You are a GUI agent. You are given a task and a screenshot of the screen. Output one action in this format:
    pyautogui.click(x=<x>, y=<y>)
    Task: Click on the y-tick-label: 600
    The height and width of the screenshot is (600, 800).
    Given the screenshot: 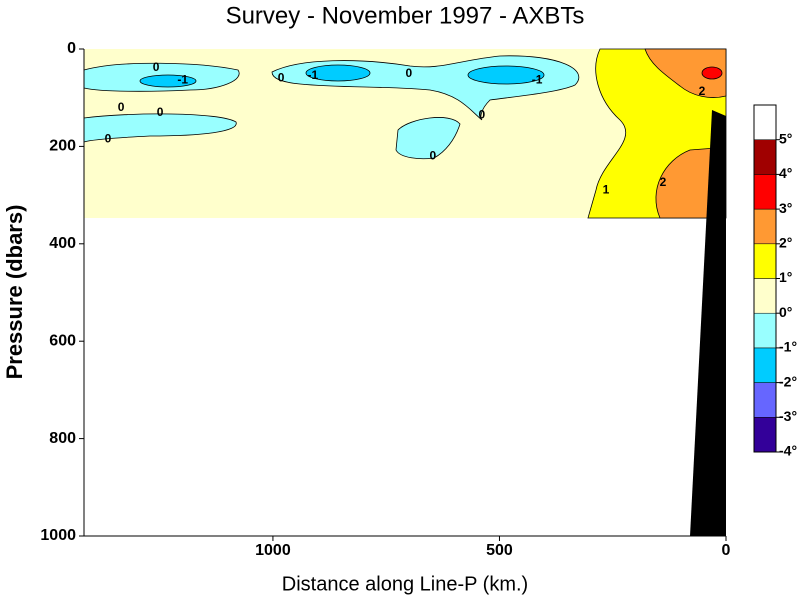 What is the action you would take?
    pyautogui.click(x=62, y=340)
    